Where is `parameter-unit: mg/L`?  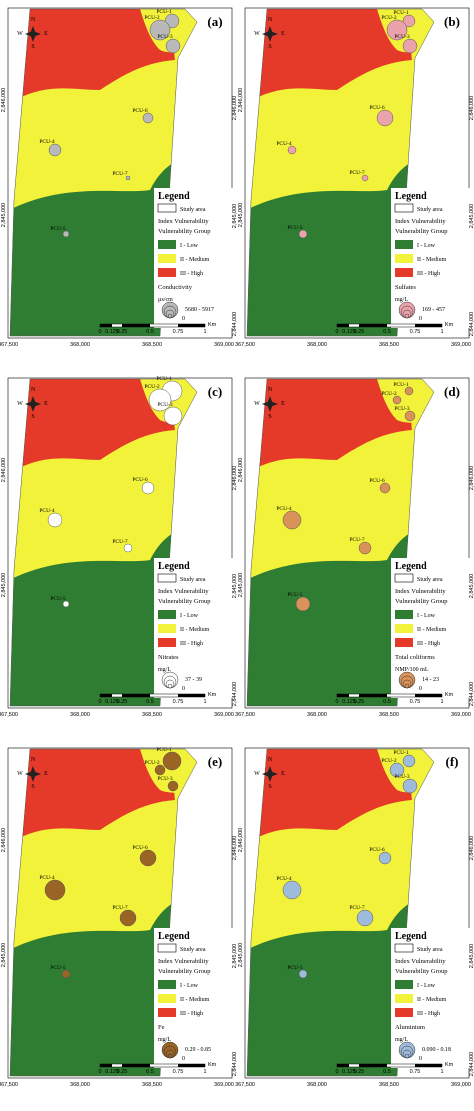 parameter-unit: mg/L is located at coordinates (401, 1040).